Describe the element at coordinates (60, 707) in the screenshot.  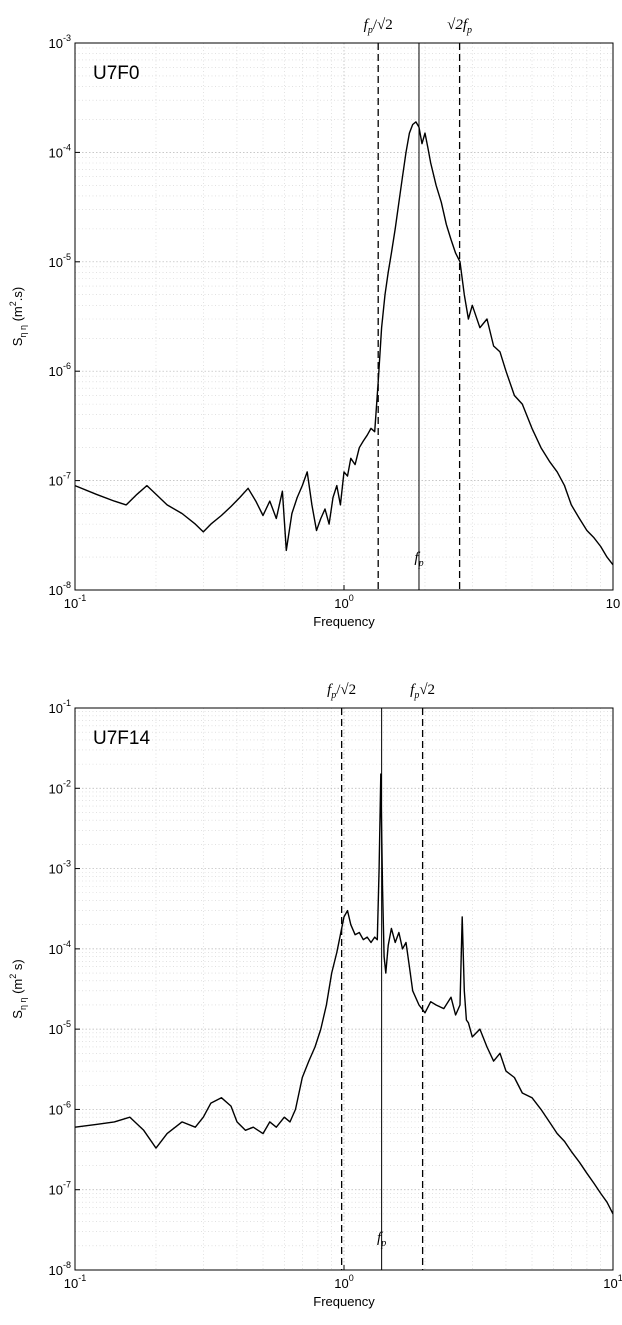
I see `y-tick-label: 10⁻¹` at that location.